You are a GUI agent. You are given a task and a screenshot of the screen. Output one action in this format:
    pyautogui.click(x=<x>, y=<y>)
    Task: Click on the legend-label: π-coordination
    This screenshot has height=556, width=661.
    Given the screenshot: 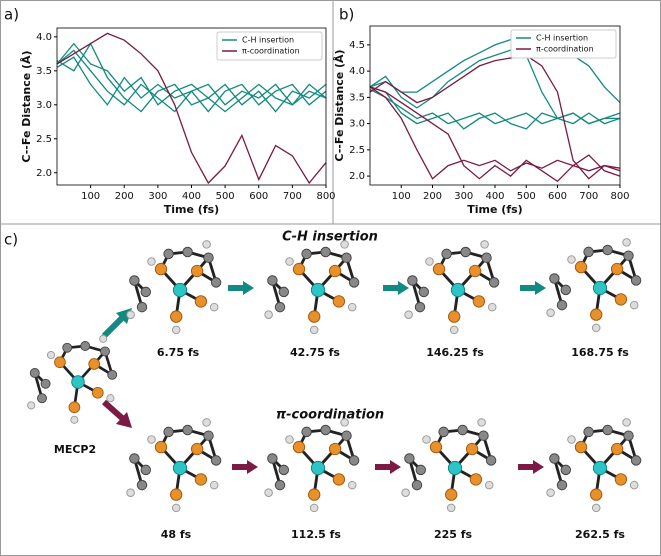 What is the action you would take?
    pyautogui.click(x=565, y=49)
    